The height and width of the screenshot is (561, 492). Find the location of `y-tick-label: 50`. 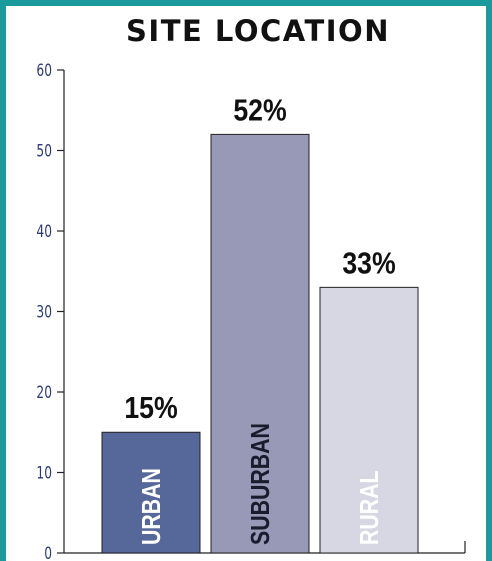

y-tick-label: 50 is located at coordinates (44, 151).